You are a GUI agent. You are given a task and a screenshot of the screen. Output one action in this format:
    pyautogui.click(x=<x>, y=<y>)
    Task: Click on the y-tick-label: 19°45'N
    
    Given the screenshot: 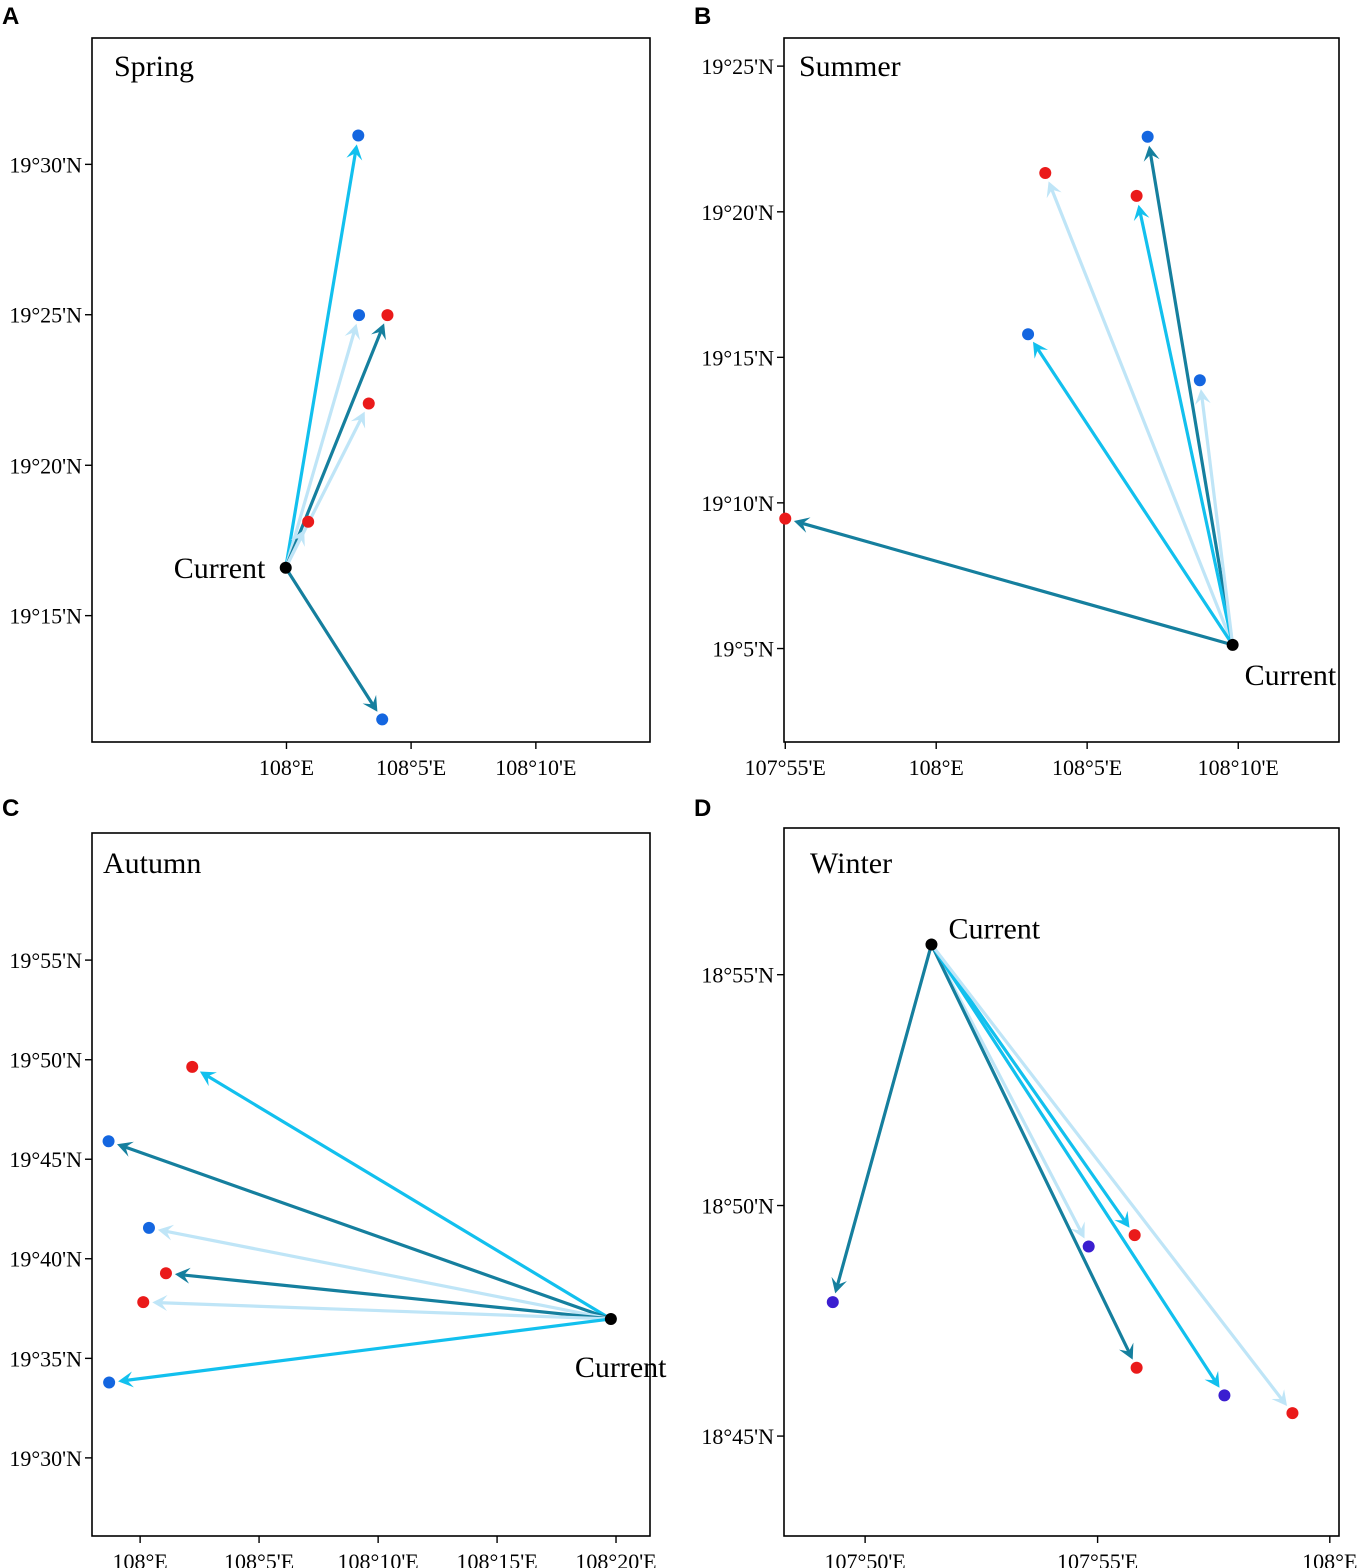 What is the action you would take?
    pyautogui.click(x=45, y=1159)
    